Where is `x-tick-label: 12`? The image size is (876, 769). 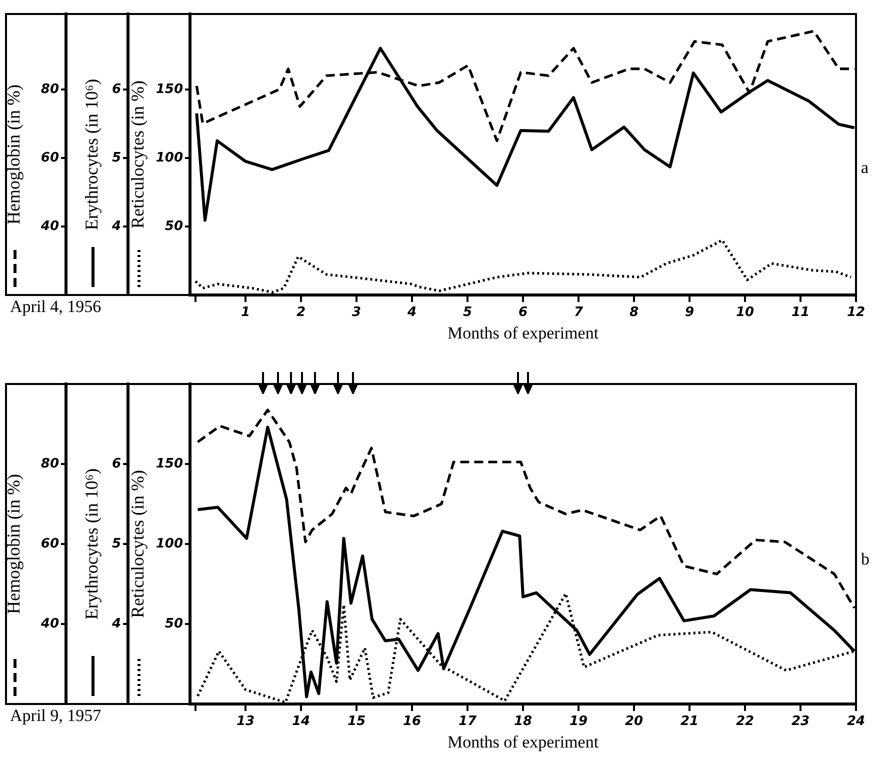 x-tick-label: 12 is located at coordinates (856, 312).